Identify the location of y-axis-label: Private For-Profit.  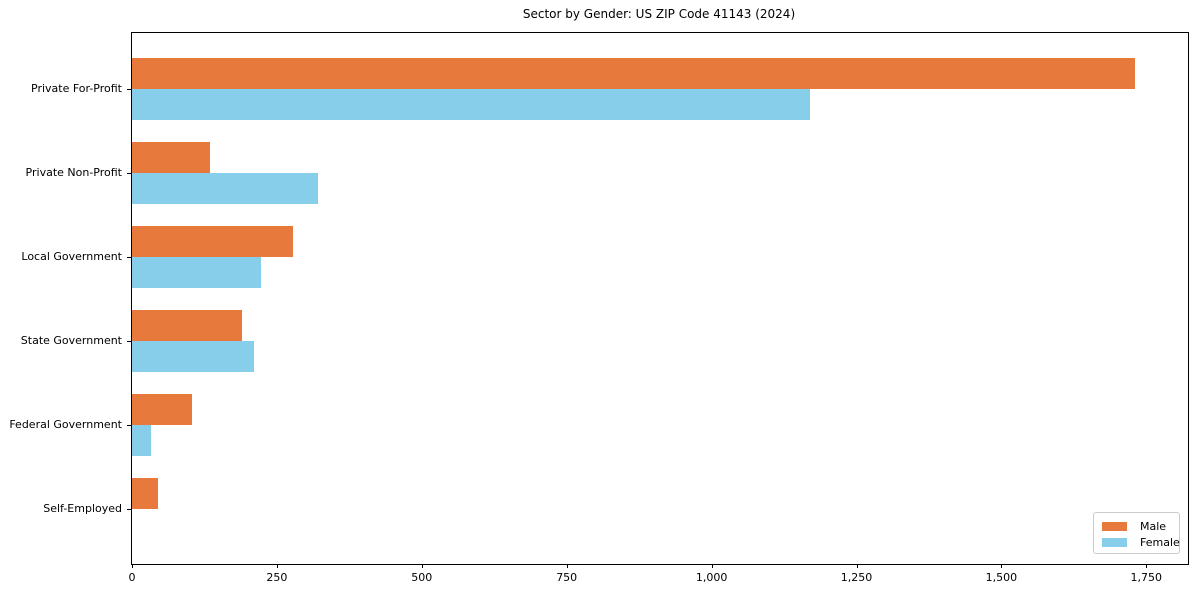
(76, 88).